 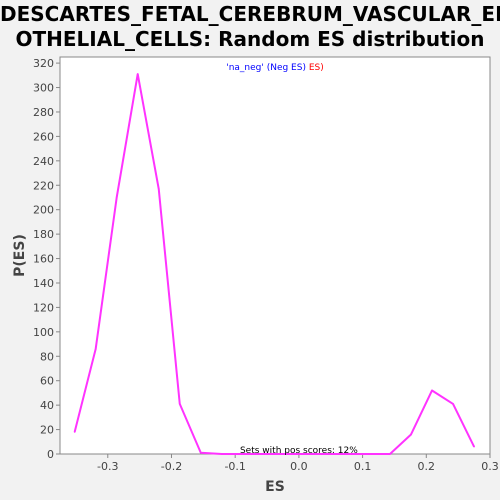 I want to click on legend-text-part: Neg ES, so click(x=286, y=68).